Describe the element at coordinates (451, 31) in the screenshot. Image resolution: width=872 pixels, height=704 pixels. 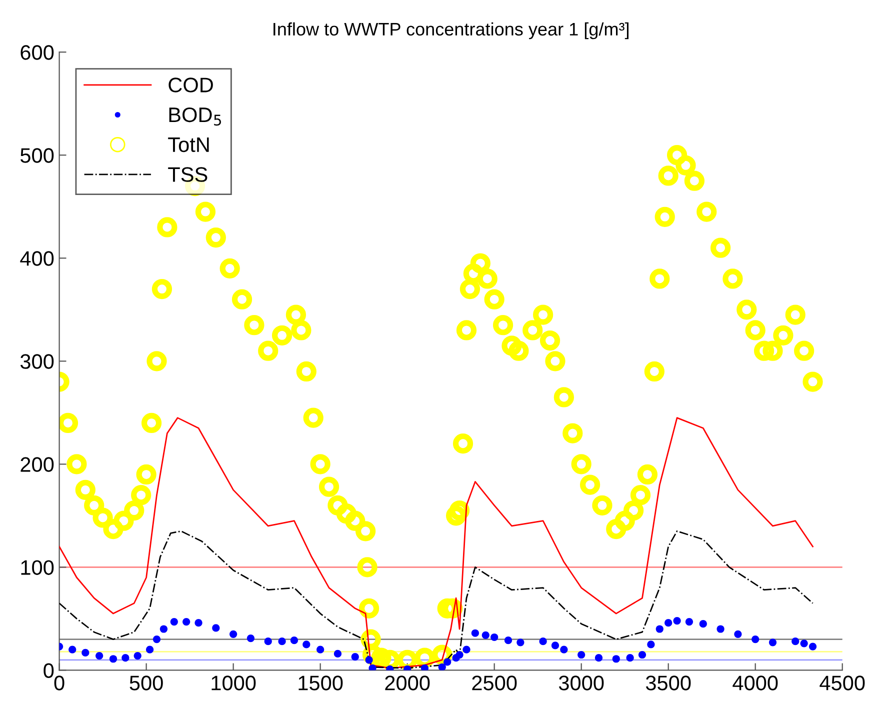
I see `chart-title: Inflow to WWTP concentrations year 1 [g/m³]` at that location.